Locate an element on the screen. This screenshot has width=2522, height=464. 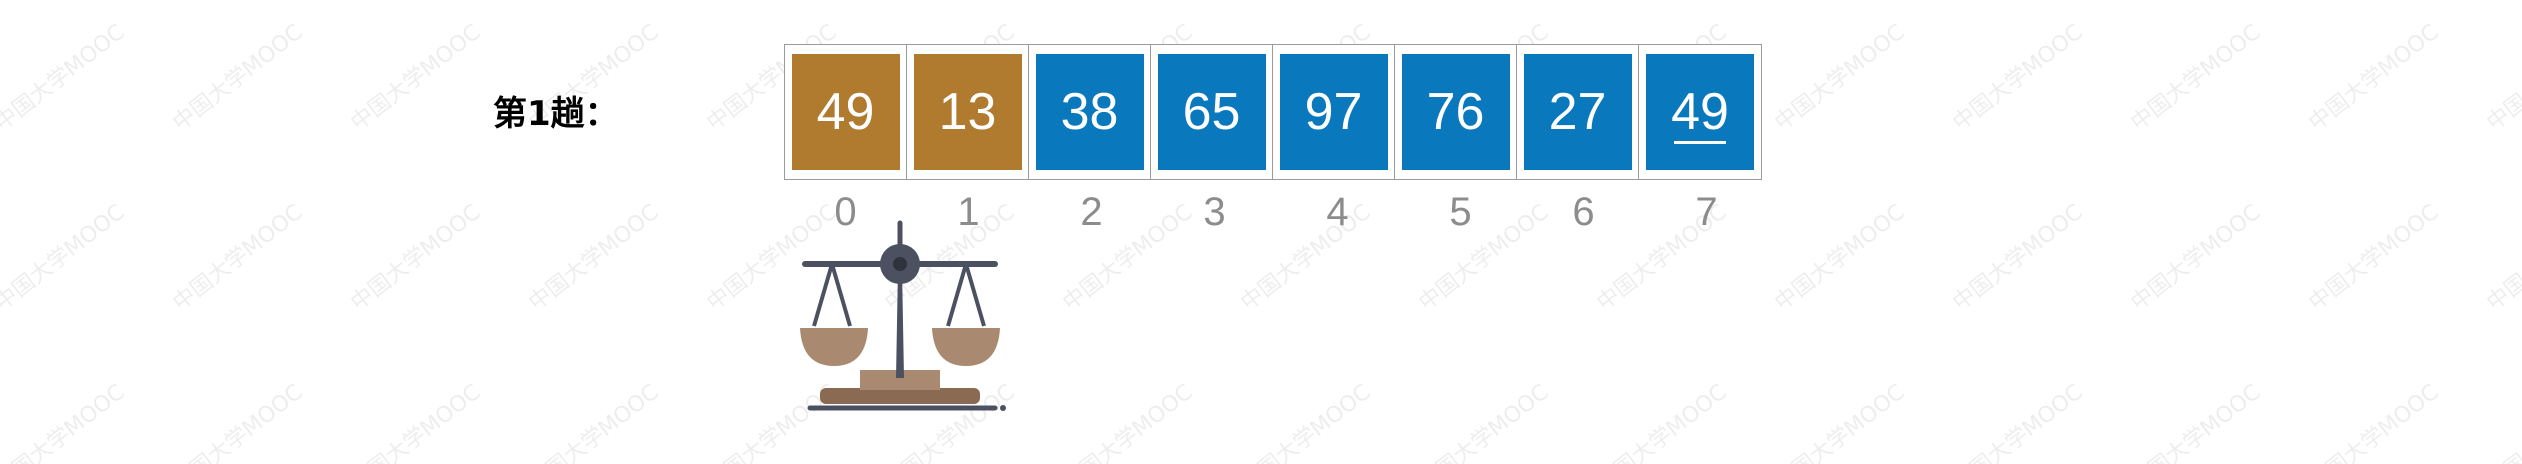
cell-value-6: 27 is located at coordinates (1577, 112).